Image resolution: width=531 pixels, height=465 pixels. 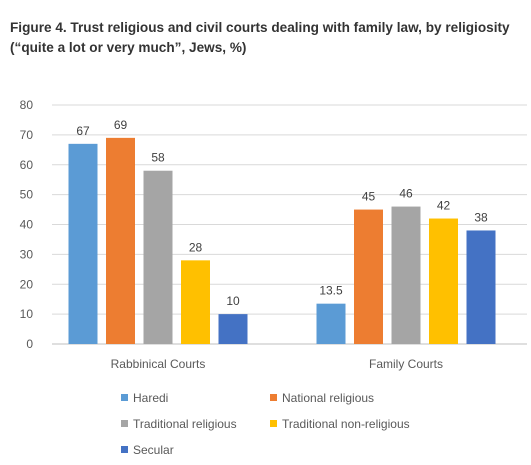 What do you see at coordinates (196, 247) in the screenshot?
I see `data-label: 28` at bounding box center [196, 247].